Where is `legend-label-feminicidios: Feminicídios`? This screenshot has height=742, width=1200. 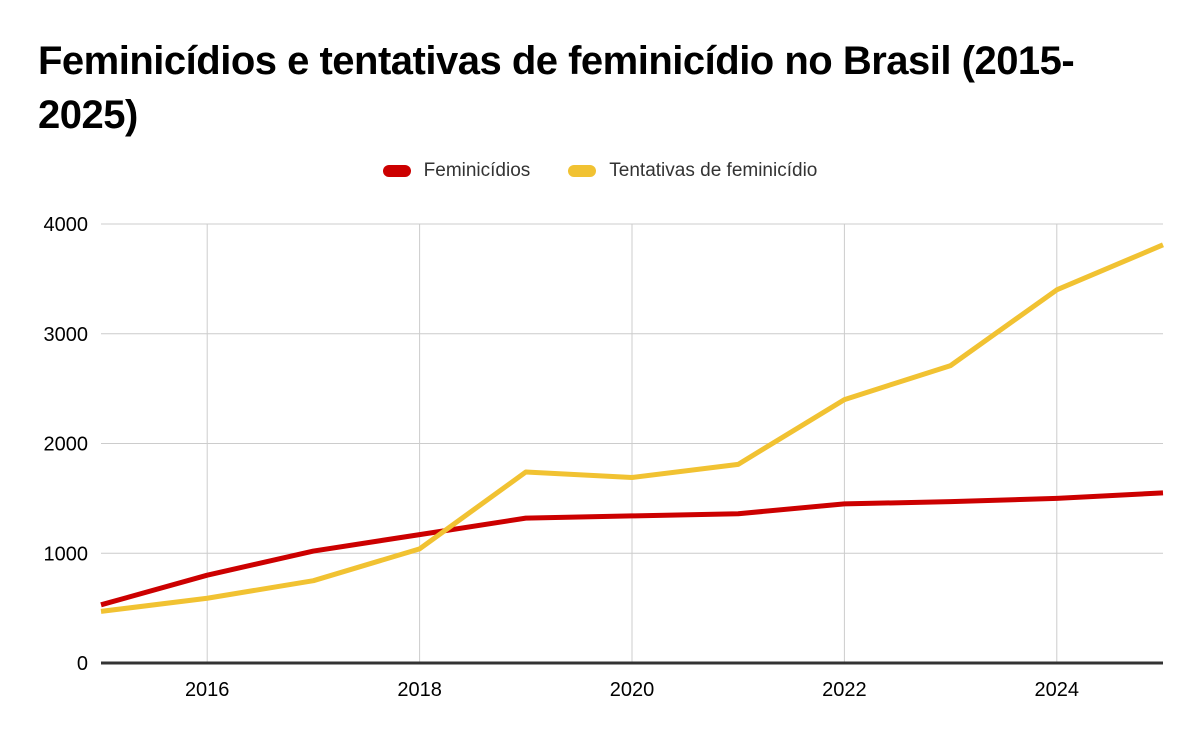
legend-label-feminicidios: Feminicídios is located at coordinates (477, 170).